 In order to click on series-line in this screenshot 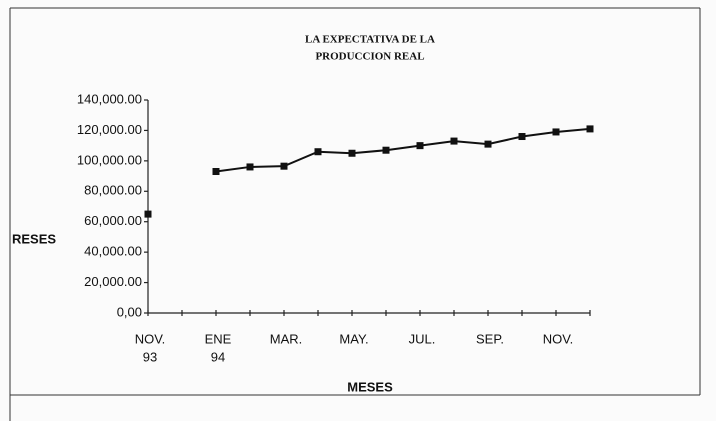, I will do `click(403, 150)`.